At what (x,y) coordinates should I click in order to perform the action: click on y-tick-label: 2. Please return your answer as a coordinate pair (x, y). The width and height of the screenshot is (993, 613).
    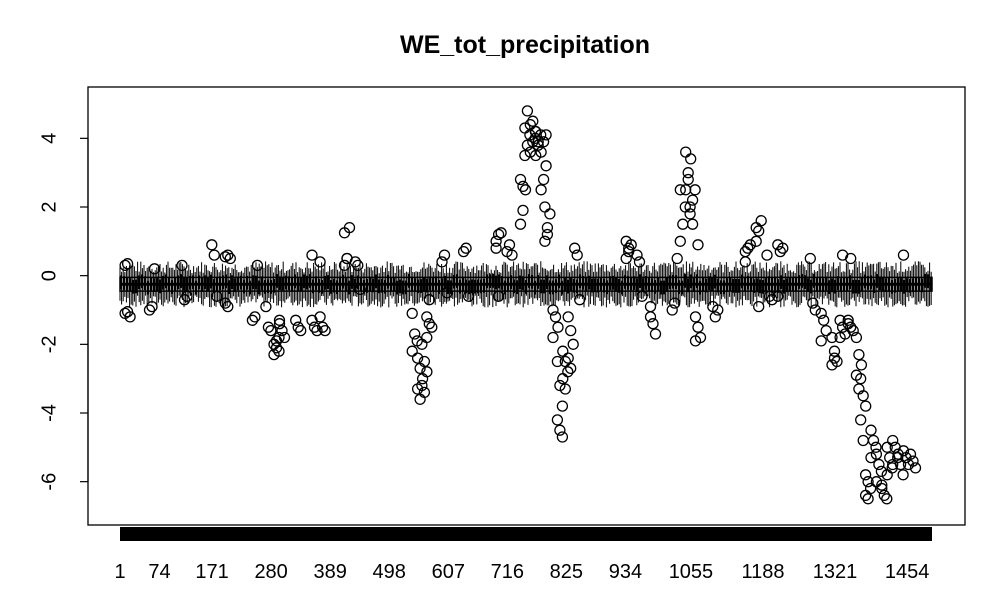
    Looking at the image, I should click on (49, 206).